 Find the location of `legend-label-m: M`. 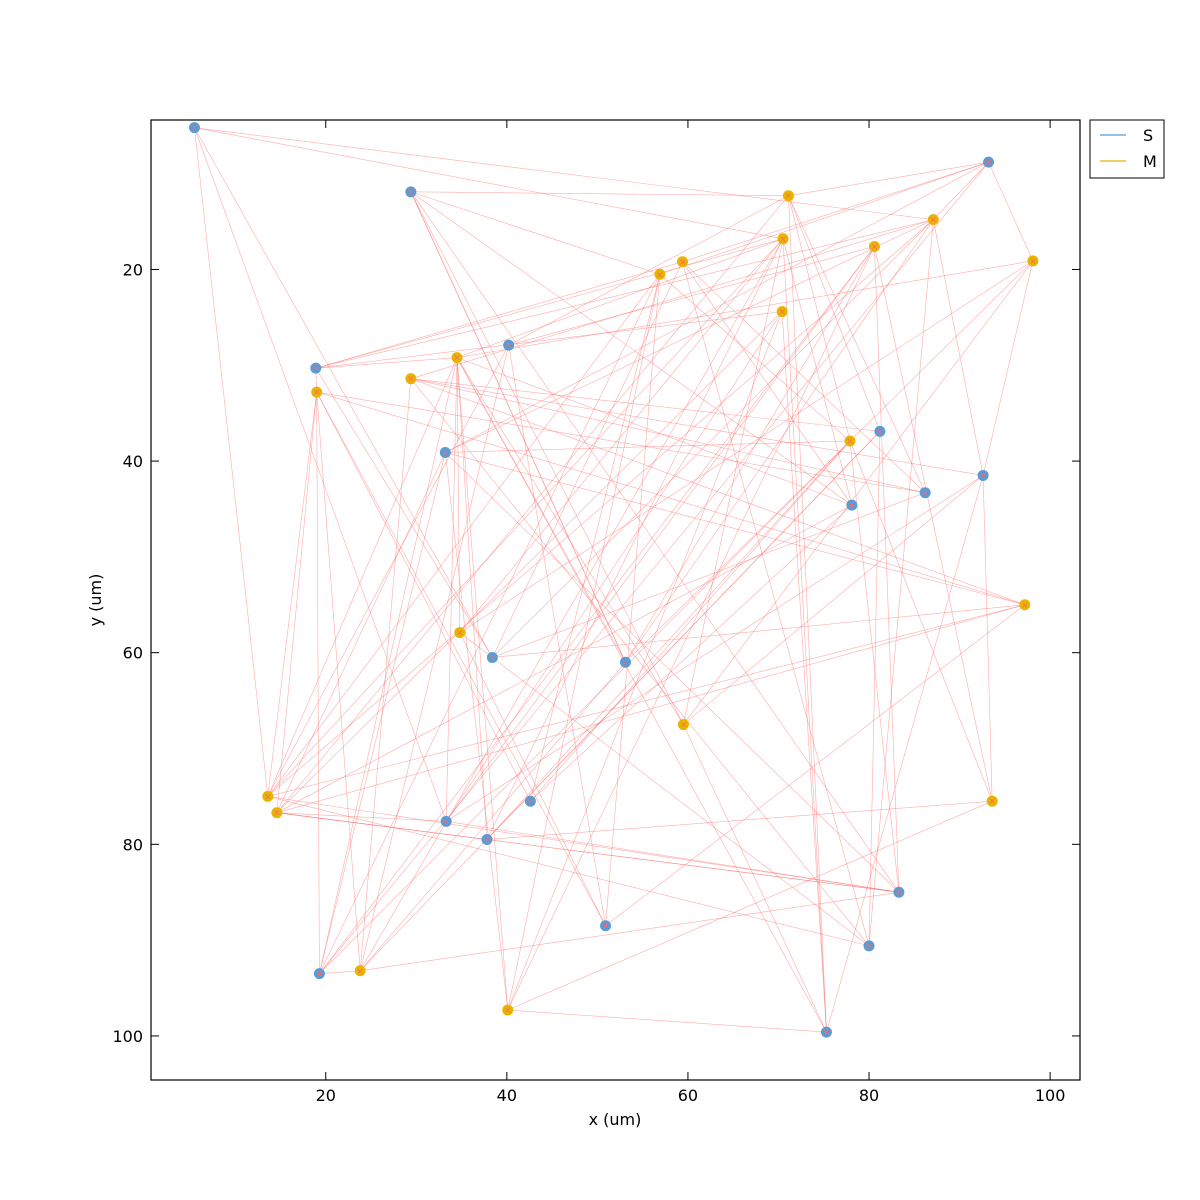

legend-label-m: M is located at coordinates (1150, 161).